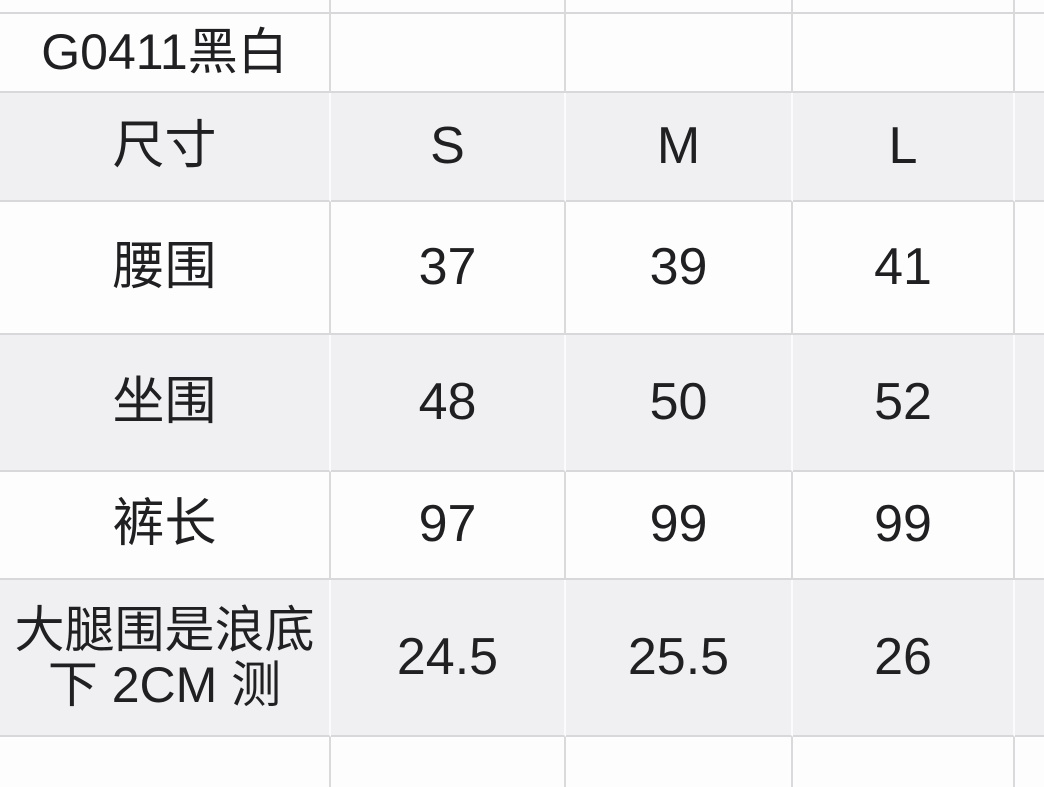  I want to click on thigh-value-s: 24.5, so click(448, 658).